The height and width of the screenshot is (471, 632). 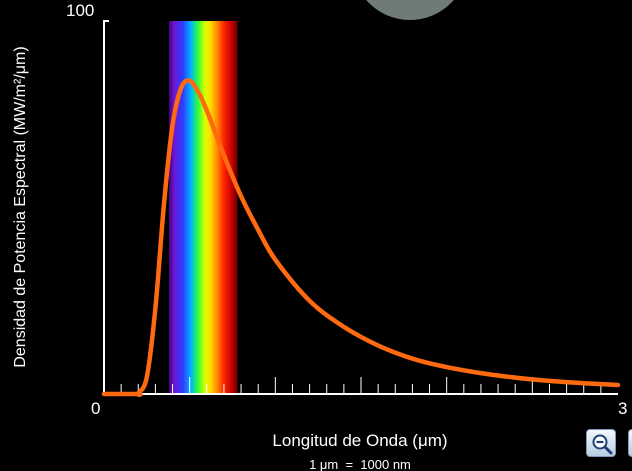 I want to click on x-axis-title: Longitud de Onda (μm), so click(x=359, y=440).